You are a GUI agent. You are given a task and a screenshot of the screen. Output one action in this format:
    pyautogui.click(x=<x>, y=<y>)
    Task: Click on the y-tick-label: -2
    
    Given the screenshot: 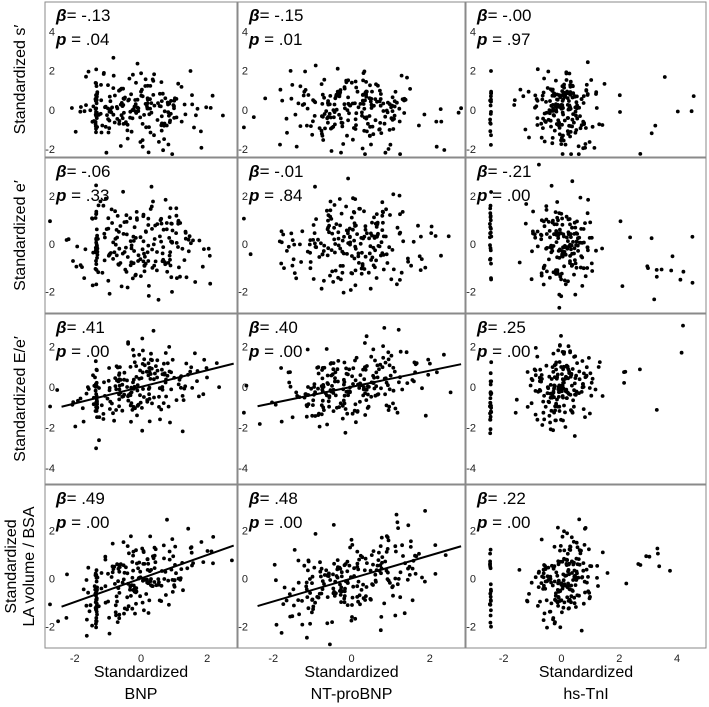 What is the action you would take?
    pyautogui.click(x=471, y=150)
    